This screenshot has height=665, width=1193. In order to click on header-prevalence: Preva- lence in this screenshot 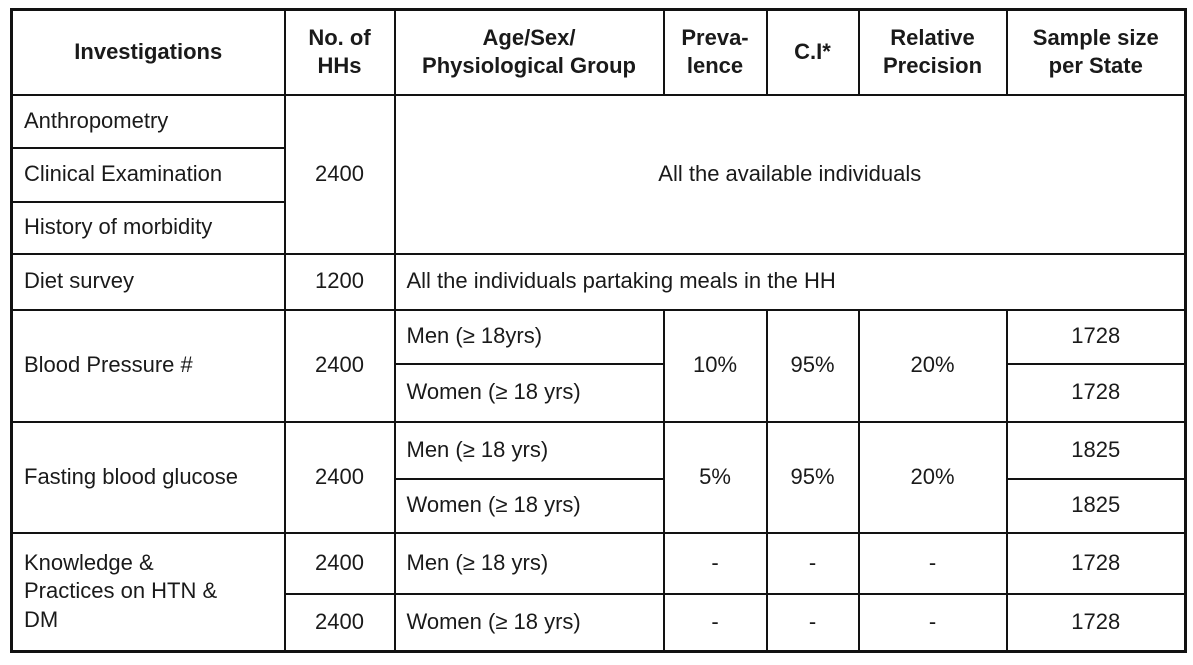, I will do `click(715, 52)`.